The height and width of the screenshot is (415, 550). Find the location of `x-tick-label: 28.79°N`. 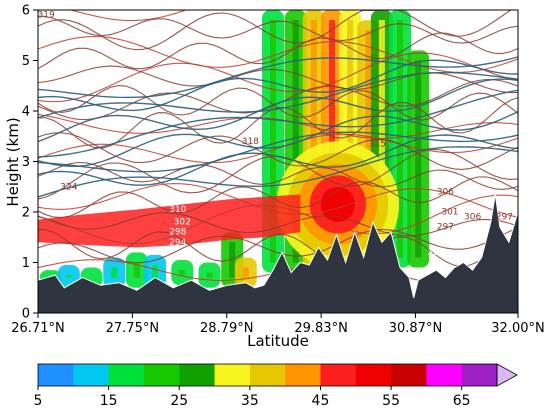

x-tick-label: 28.79°N is located at coordinates (226, 328).